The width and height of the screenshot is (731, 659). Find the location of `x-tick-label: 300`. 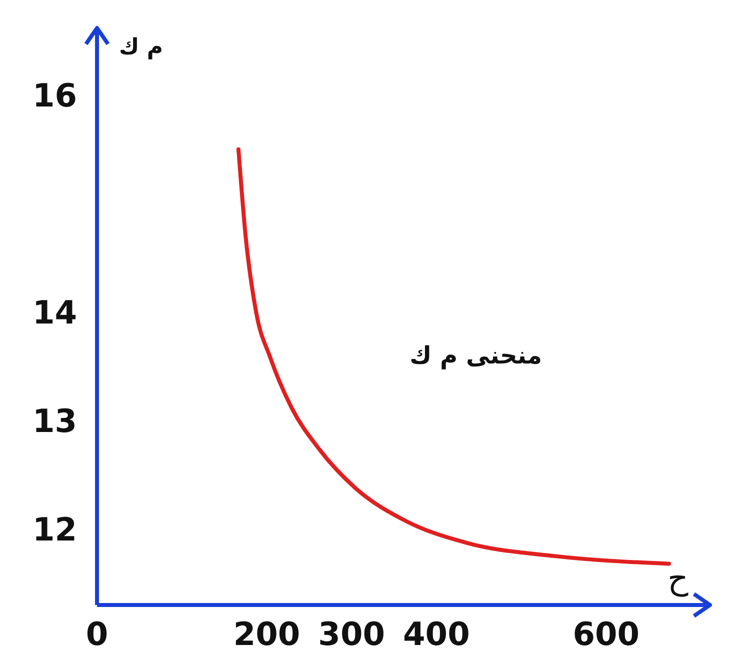

x-tick-label: 300 is located at coordinates (351, 634).